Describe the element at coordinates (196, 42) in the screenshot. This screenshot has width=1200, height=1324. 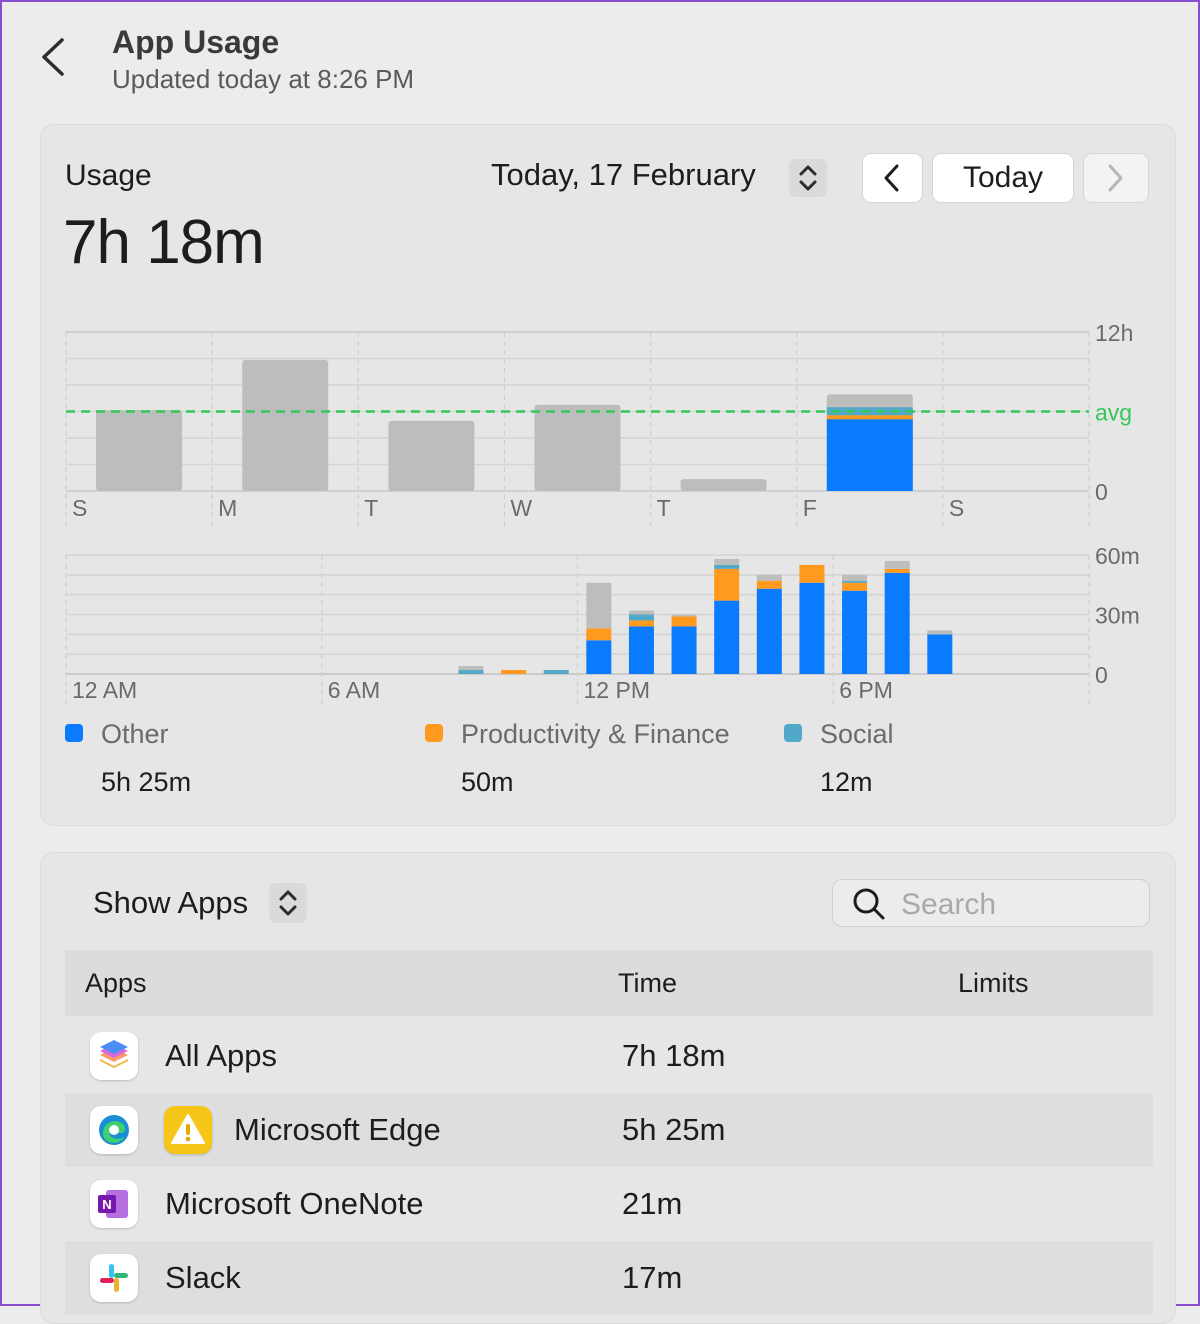
I see `page-title: App Usage` at that location.